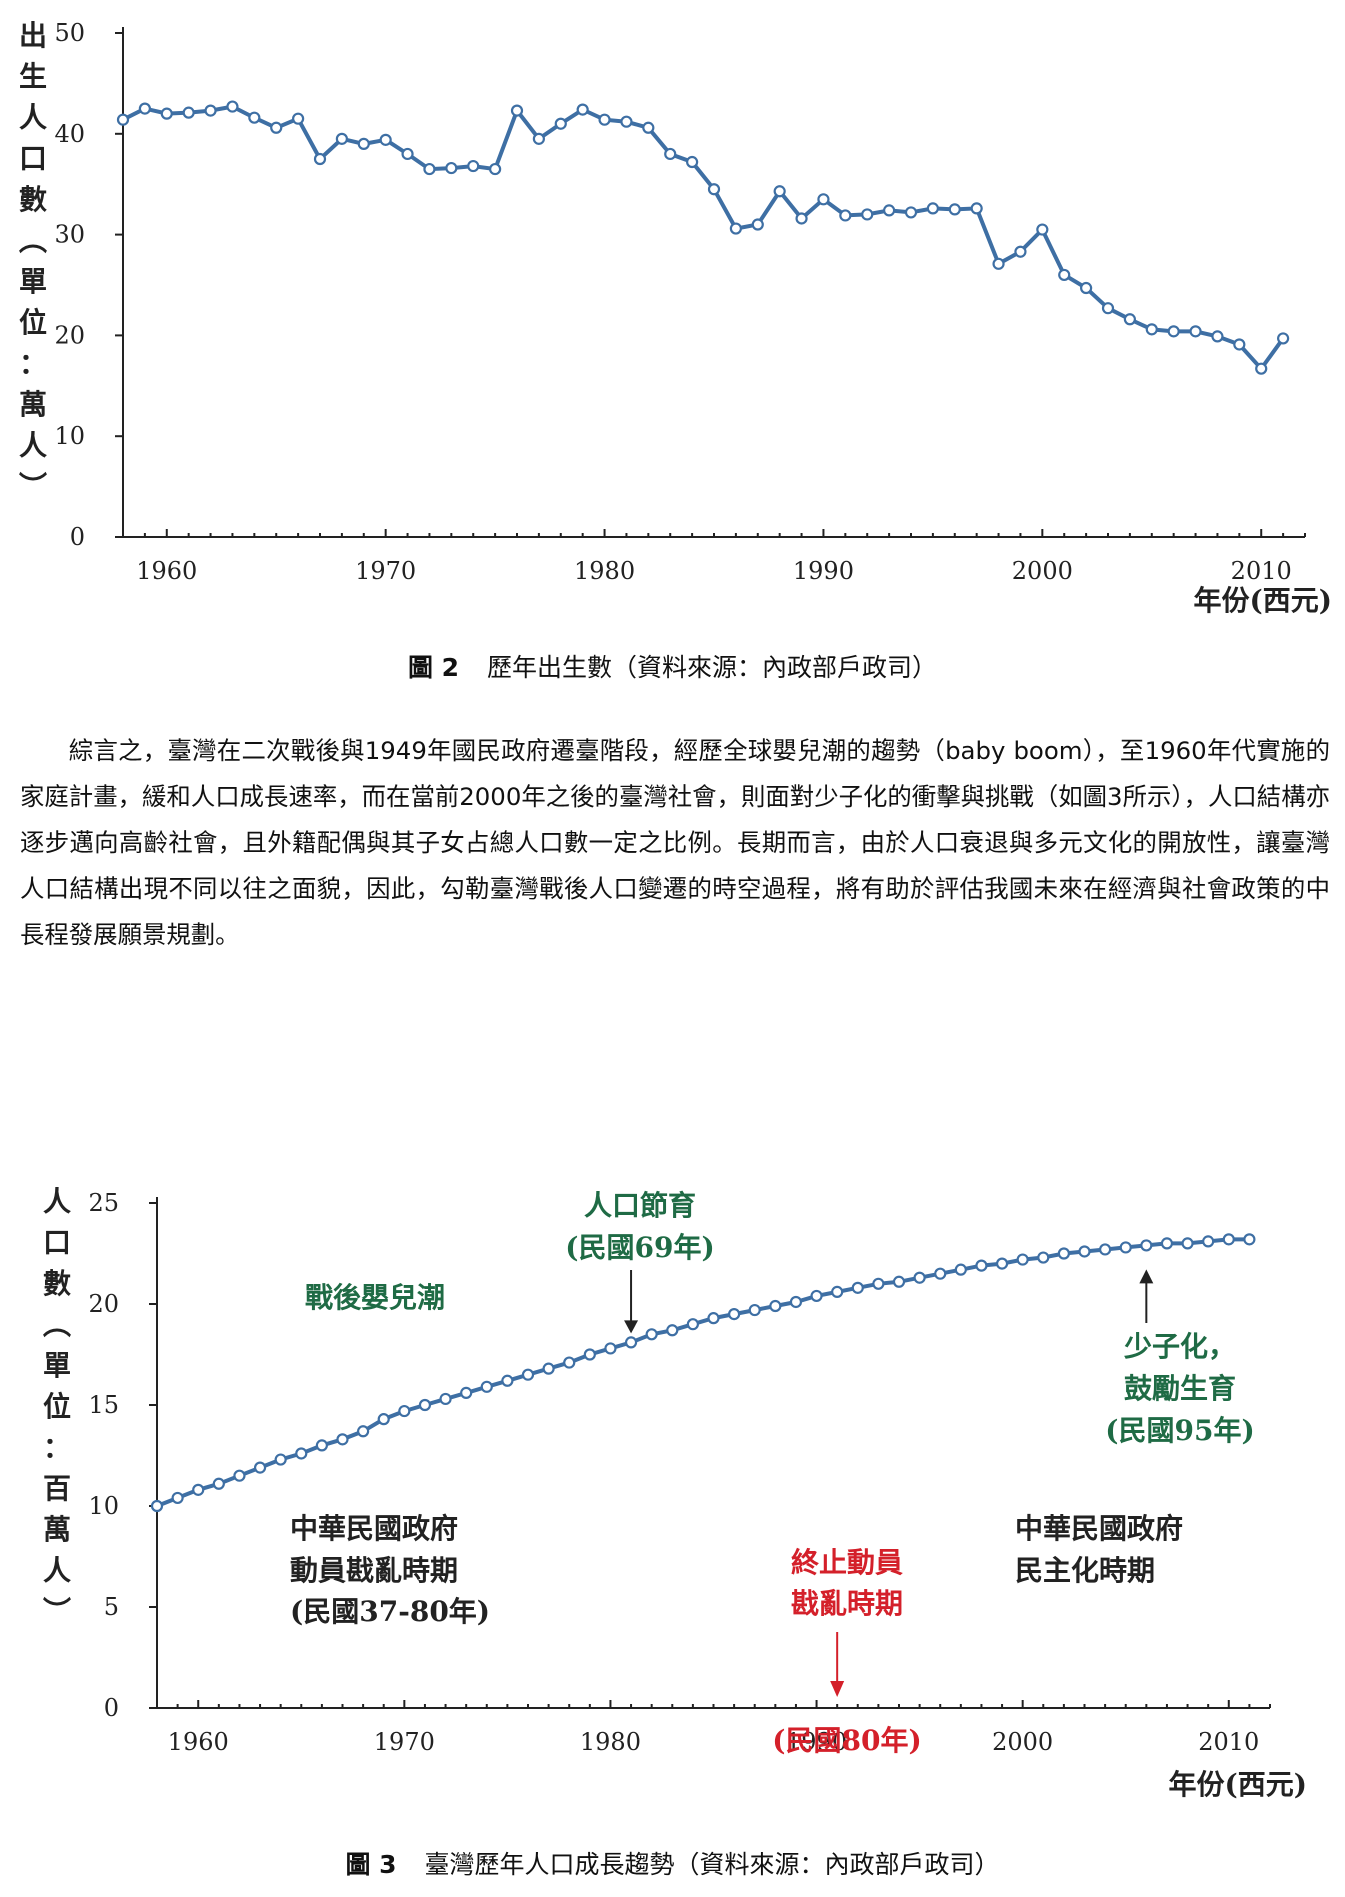 The image size is (1345, 1897). What do you see at coordinates (33, 281) in the screenshot?
I see `y-axis-label-char: 單` at bounding box center [33, 281].